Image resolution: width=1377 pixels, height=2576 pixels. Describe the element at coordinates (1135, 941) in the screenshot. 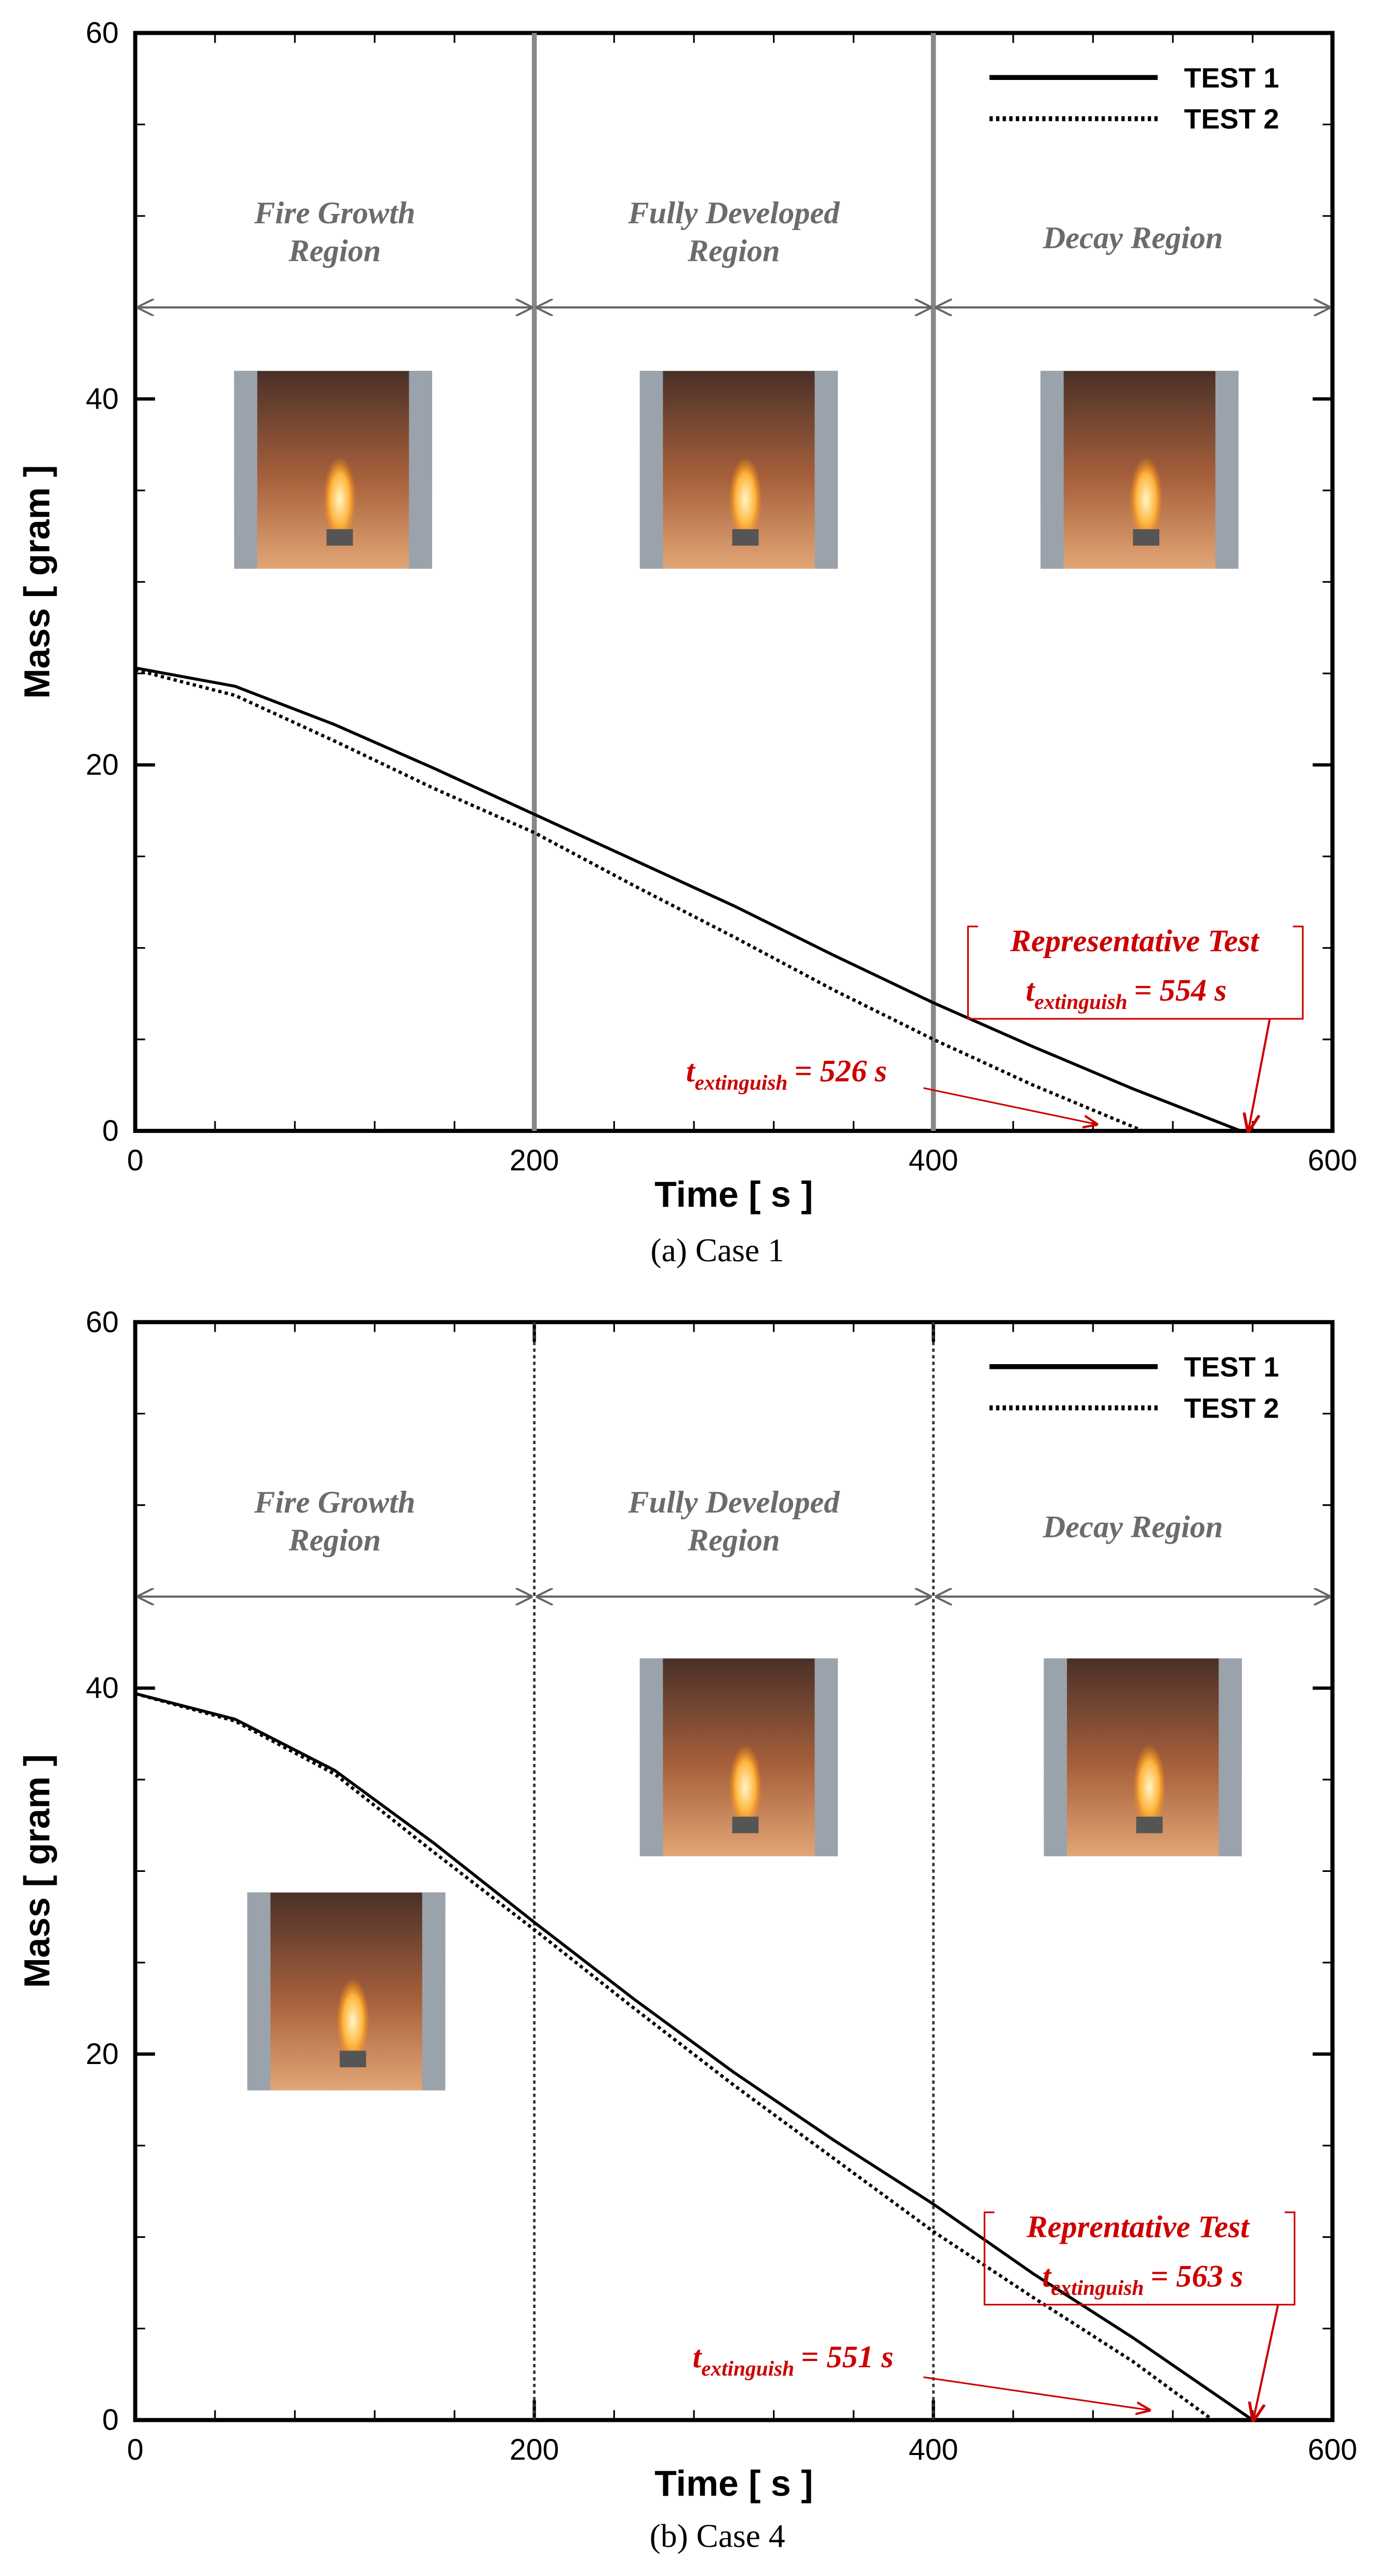

I see `annotation-title: Representative Test` at that location.